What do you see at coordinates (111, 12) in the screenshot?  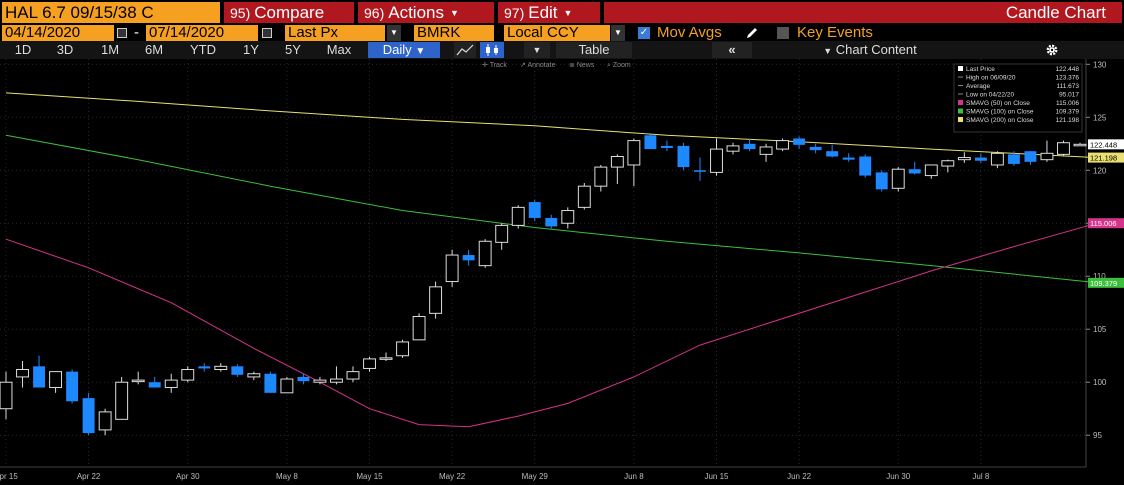 I see `ticker-field: HAL 6.7 09/15/38 C` at bounding box center [111, 12].